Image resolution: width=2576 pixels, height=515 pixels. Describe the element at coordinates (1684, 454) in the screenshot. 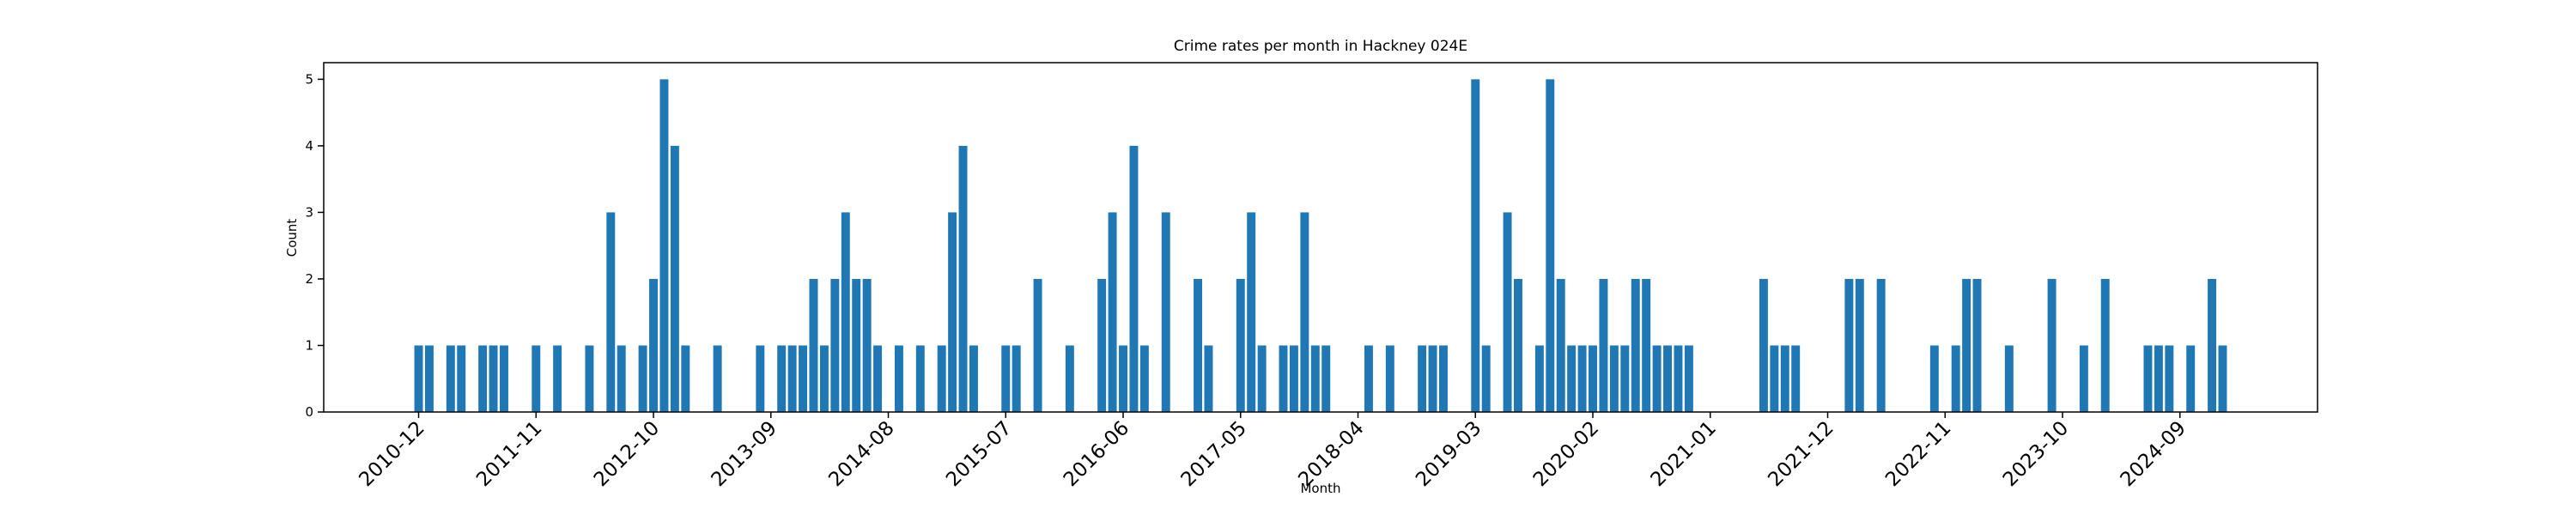

I see `x-tick-label: 2021-01` at that location.